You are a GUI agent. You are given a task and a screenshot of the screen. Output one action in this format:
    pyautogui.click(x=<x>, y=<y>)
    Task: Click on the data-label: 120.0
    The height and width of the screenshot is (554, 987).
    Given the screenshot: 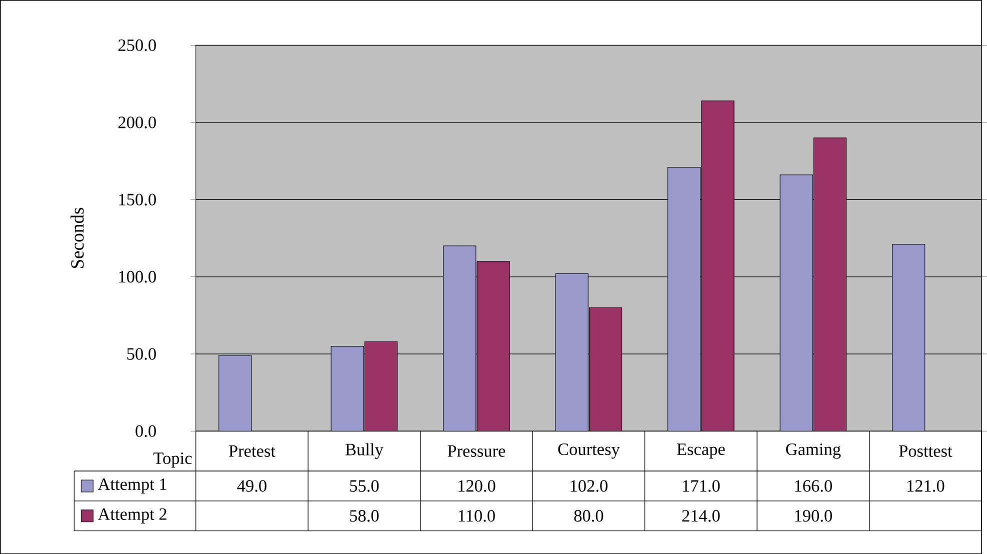 What is the action you would take?
    pyautogui.click(x=477, y=486)
    